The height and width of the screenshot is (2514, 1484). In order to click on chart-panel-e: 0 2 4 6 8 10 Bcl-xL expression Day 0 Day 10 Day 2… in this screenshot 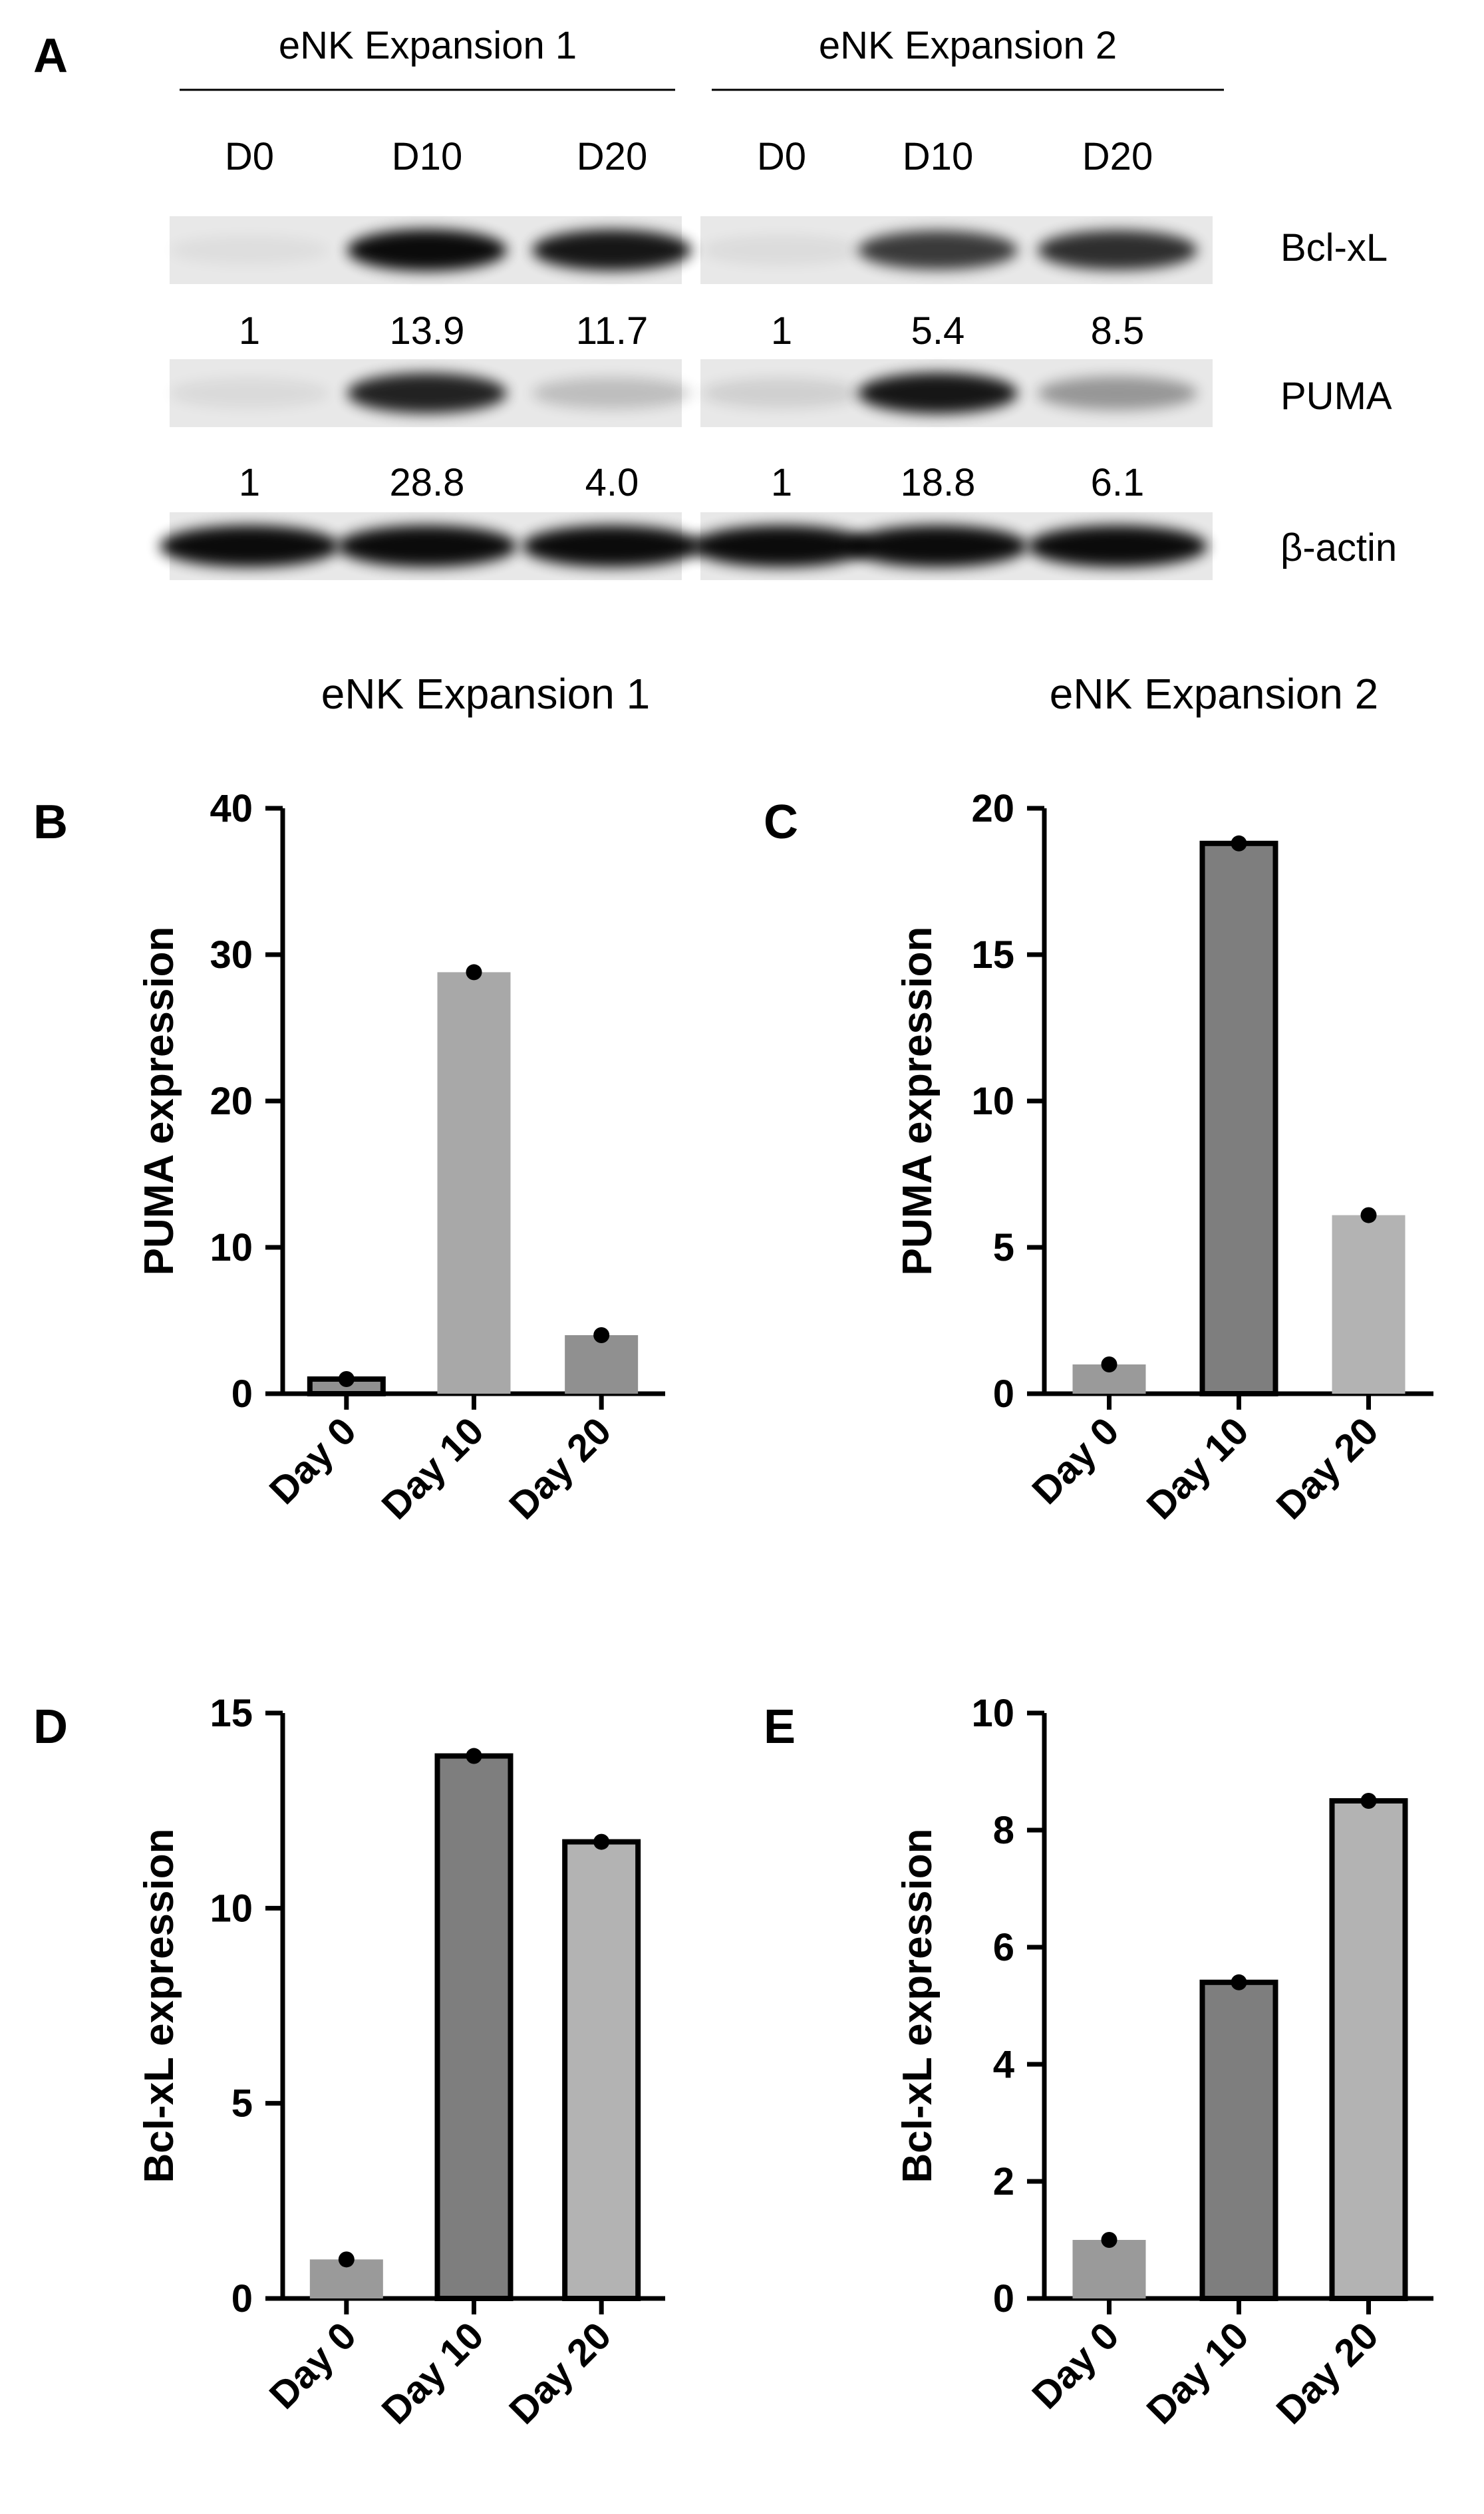, I will do `click(1164, 2062)`.